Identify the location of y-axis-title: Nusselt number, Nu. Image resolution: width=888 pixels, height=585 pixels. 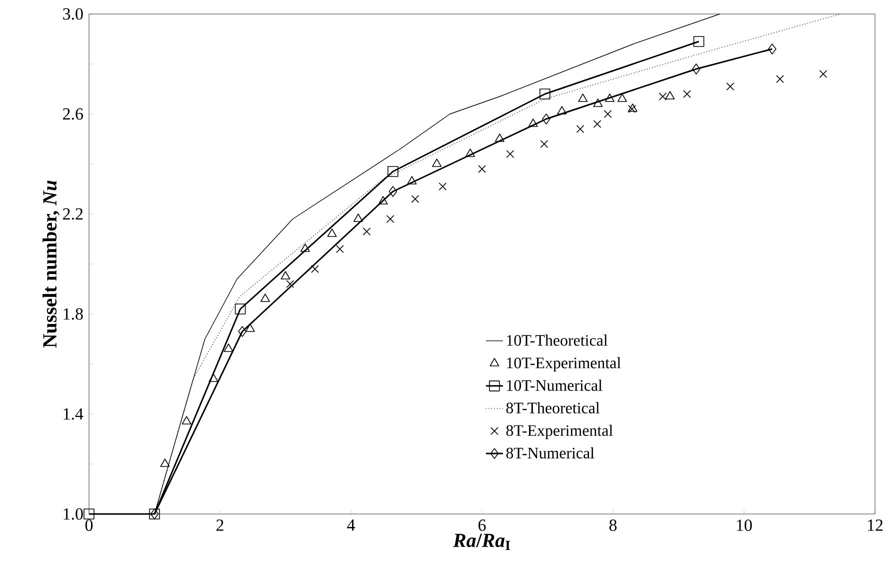
(51, 264).